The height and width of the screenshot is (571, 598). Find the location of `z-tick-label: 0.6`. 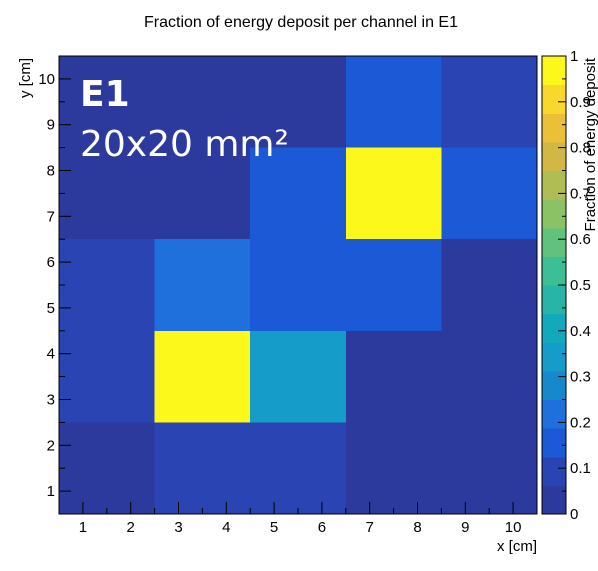

z-tick-label: 0.6 is located at coordinates (580, 239).